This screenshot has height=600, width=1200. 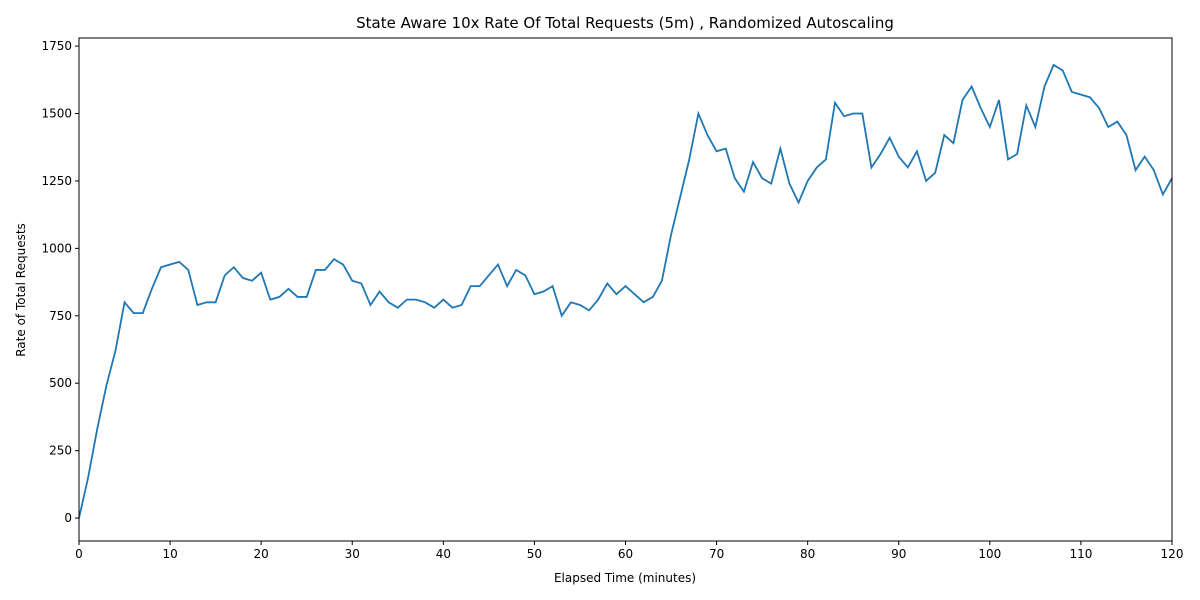 I want to click on x-tick-label: 80, so click(x=807, y=554).